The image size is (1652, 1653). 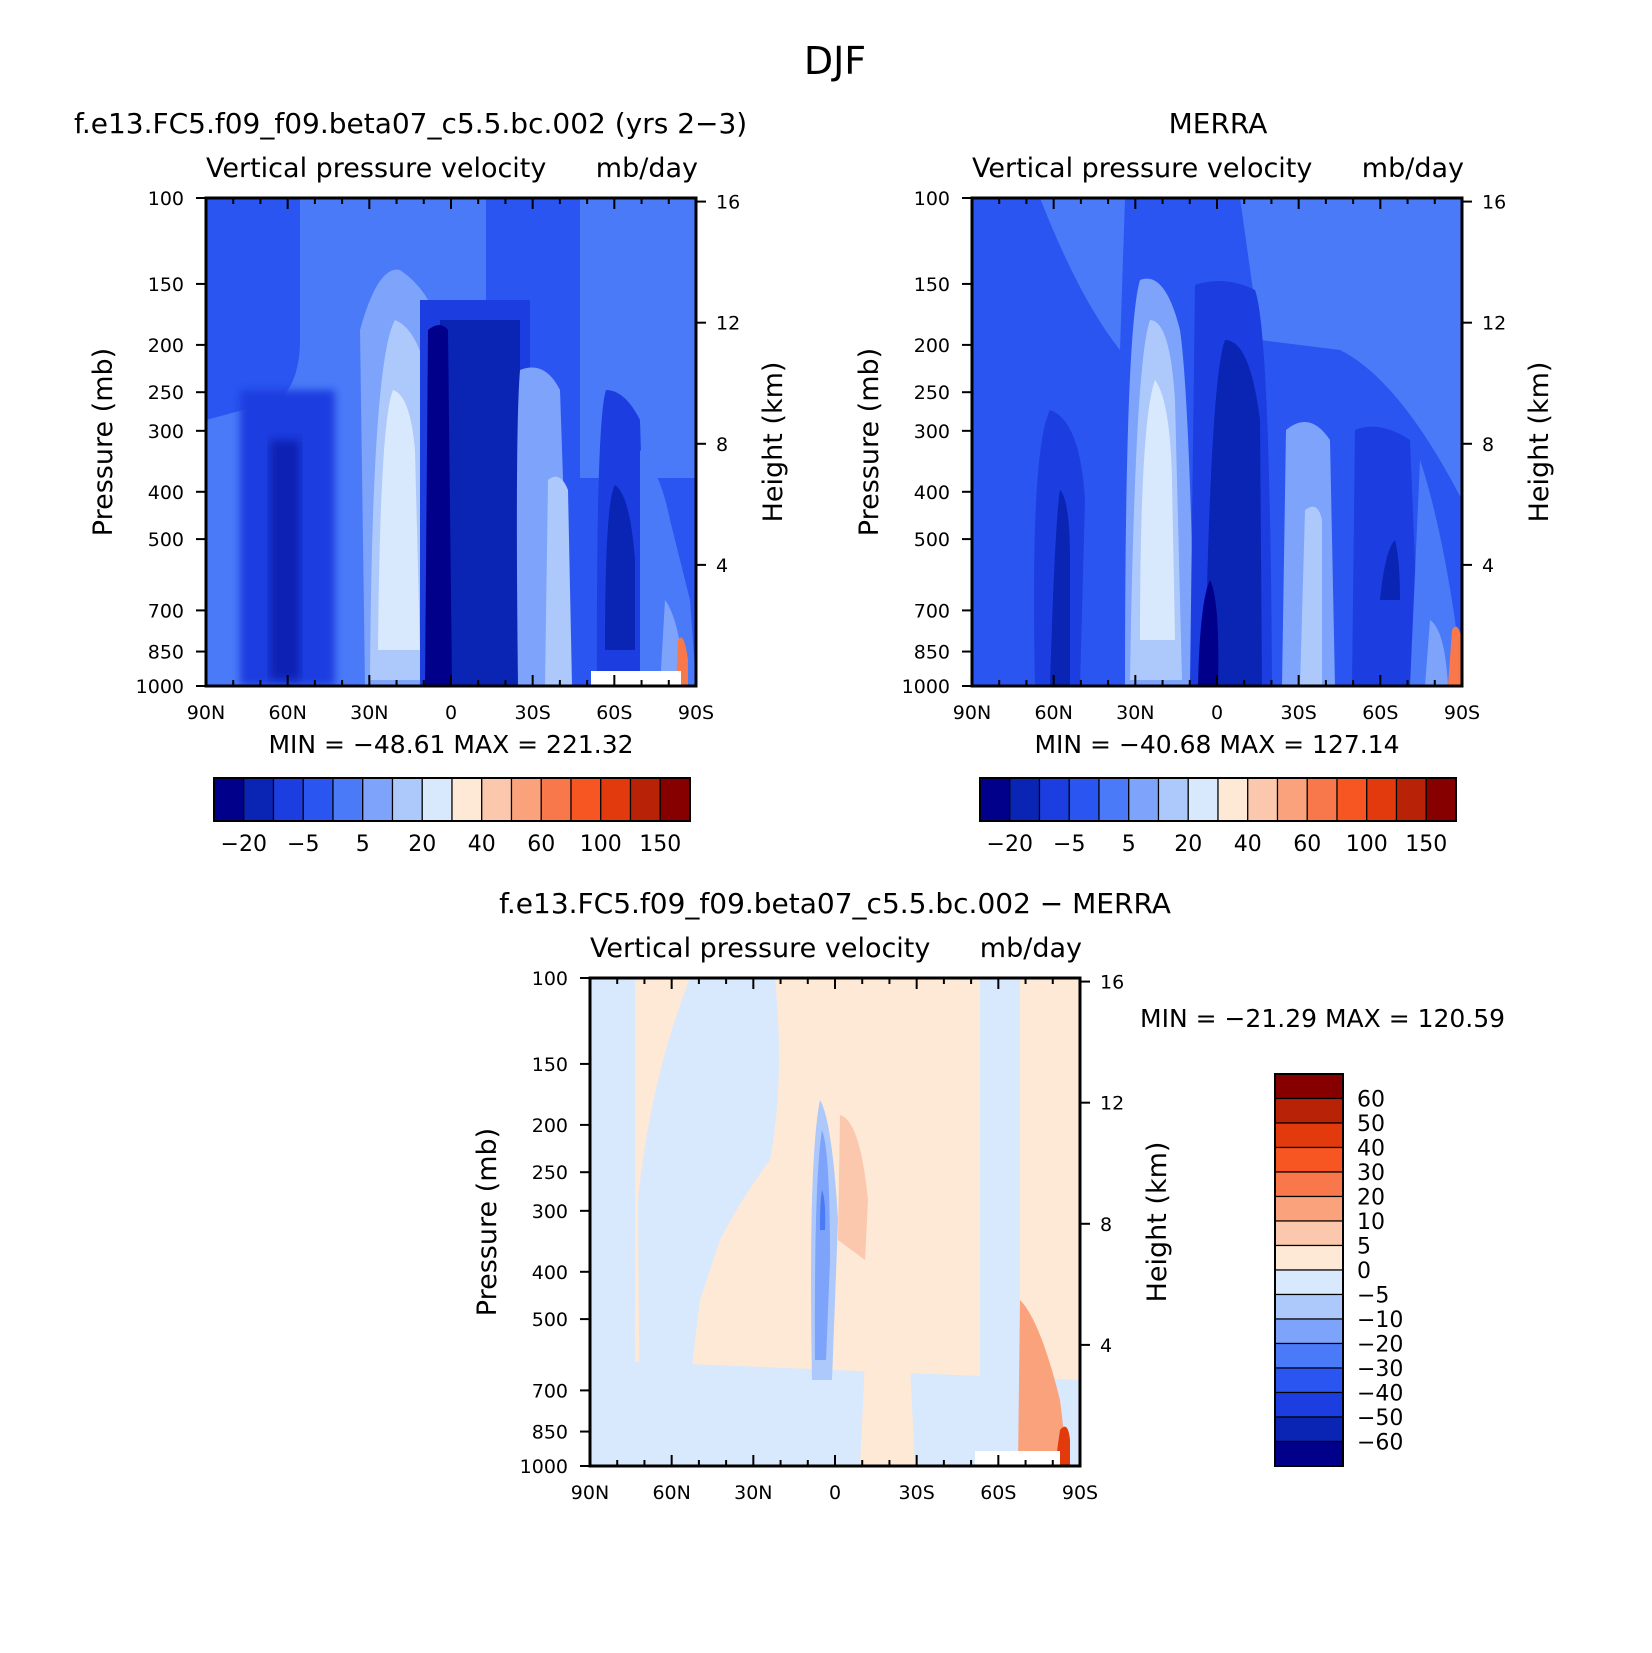 I want to click on colorbar-label: −30, so click(x=1380, y=1369).